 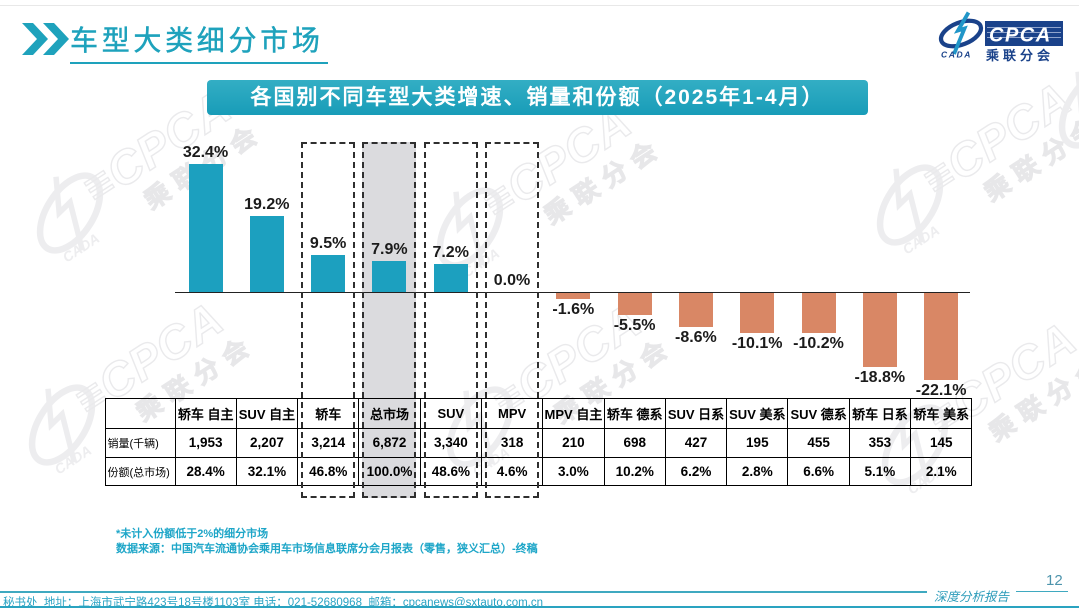 I want to click on svg-text: CPCA, so click(x=1020, y=36).